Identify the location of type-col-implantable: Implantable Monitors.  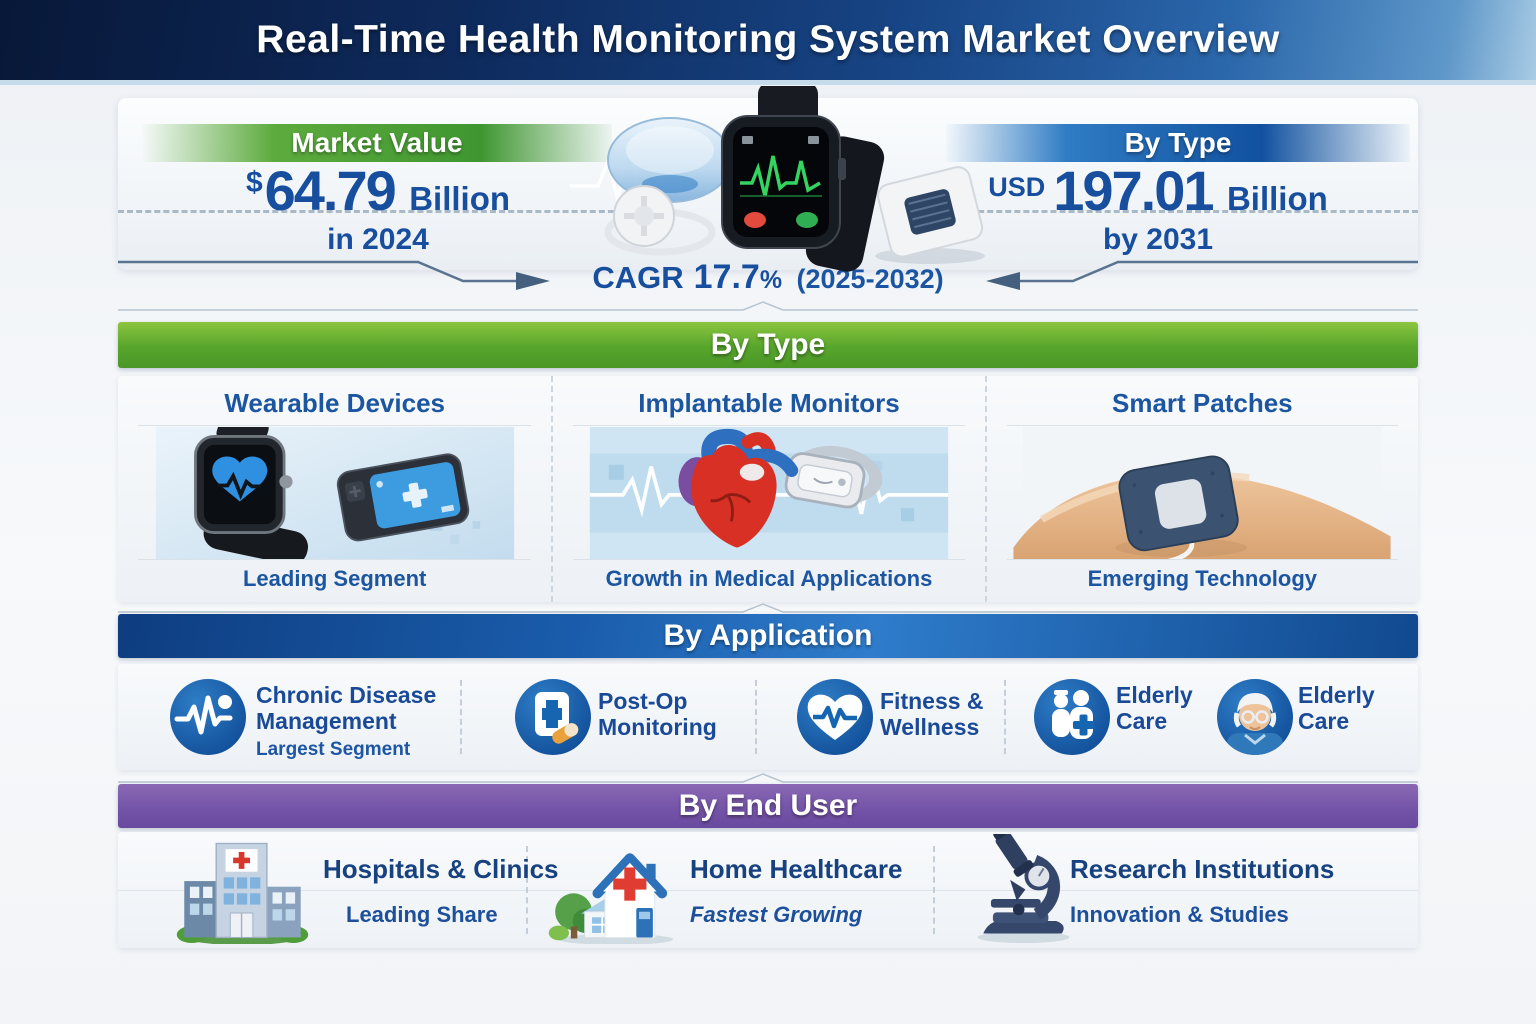
(767, 489).